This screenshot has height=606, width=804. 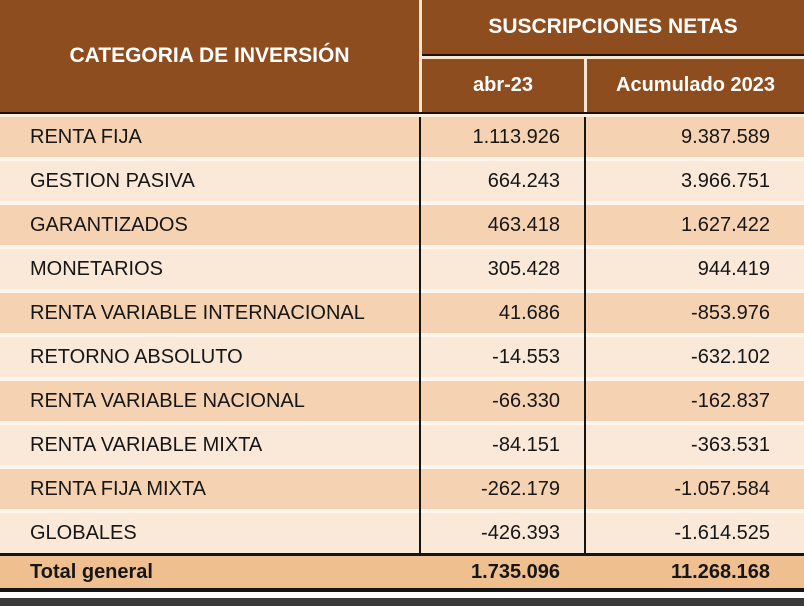 What do you see at coordinates (402, 554) in the screenshot?
I see `total-row-top-border` at bounding box center [402, 554].